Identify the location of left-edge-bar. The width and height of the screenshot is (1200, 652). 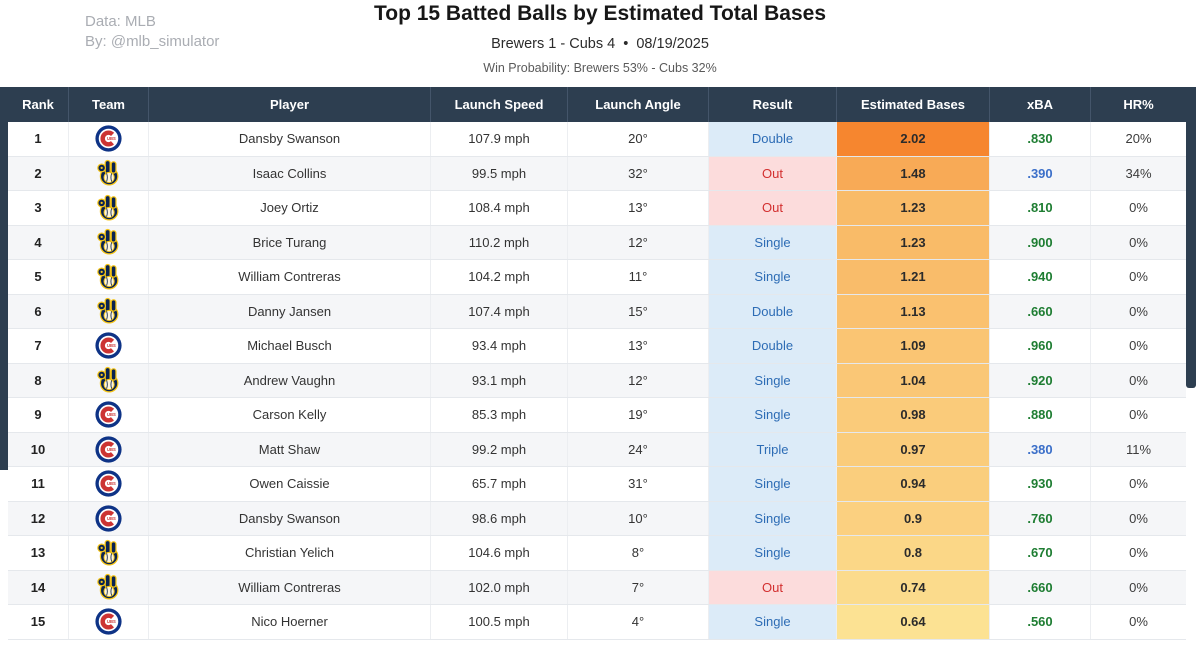
(4, 278).